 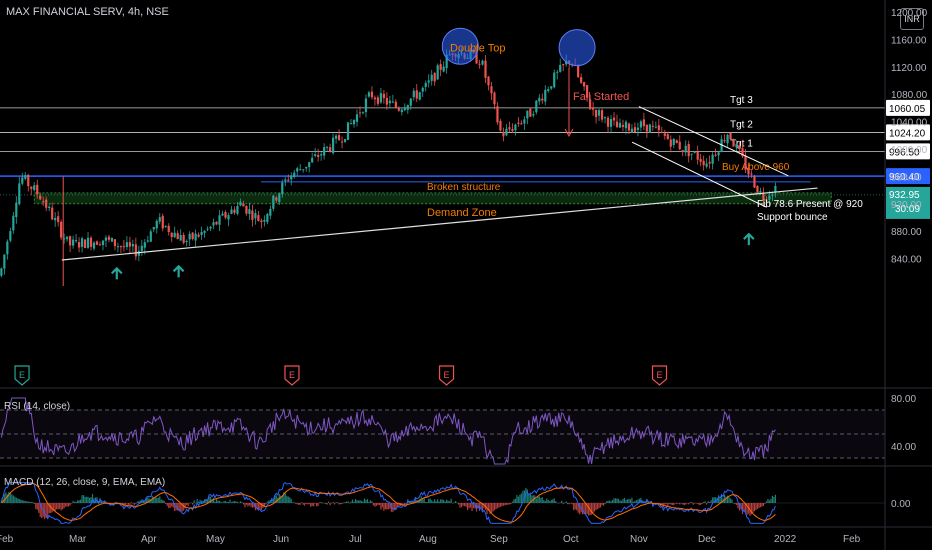 What do you see at coordinates (659, 375) in the screenshot?
I see `earnings-icon` at bounding box center [659, 375].